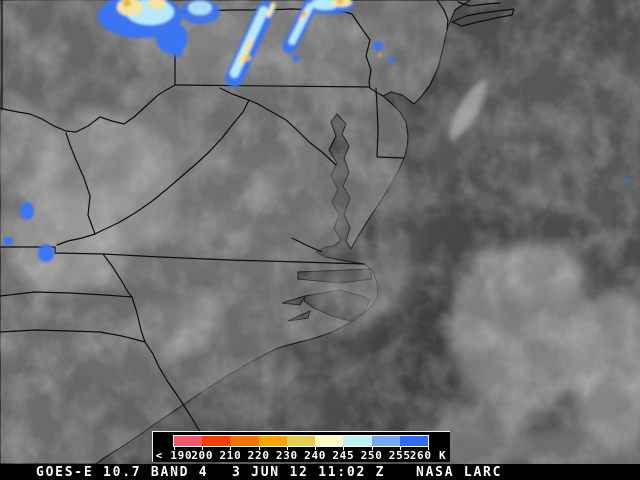 This screenshot has height=480, width=640. I want to click on colorbar-label: 245, so click(343, 455).